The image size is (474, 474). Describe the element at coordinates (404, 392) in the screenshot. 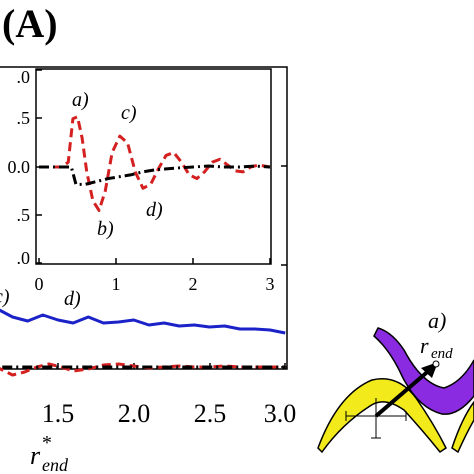

I see `r-end-arrow-shaft` at that location.